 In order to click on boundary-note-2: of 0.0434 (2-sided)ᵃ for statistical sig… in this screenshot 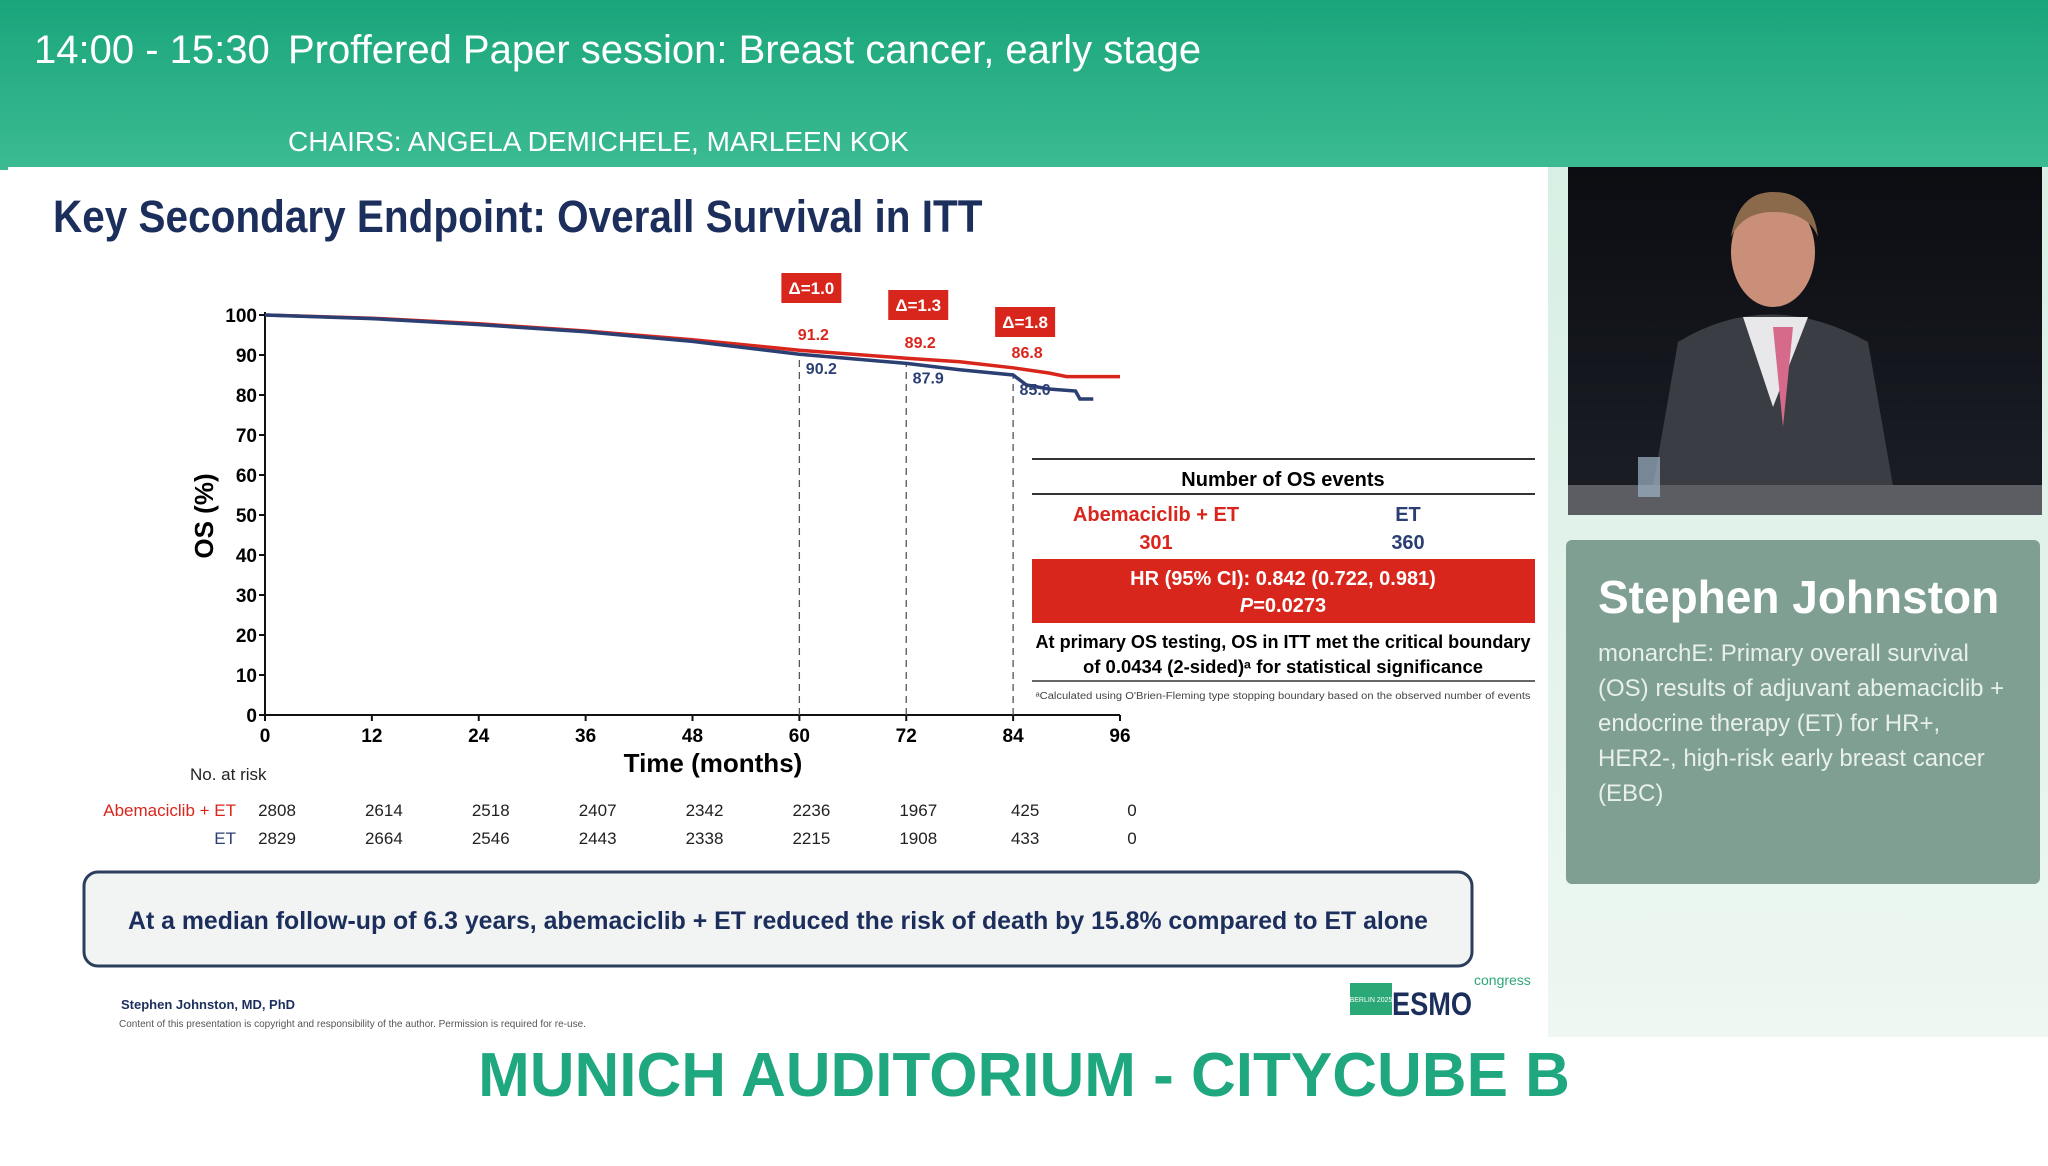, I will do `click(1283, 667)`.